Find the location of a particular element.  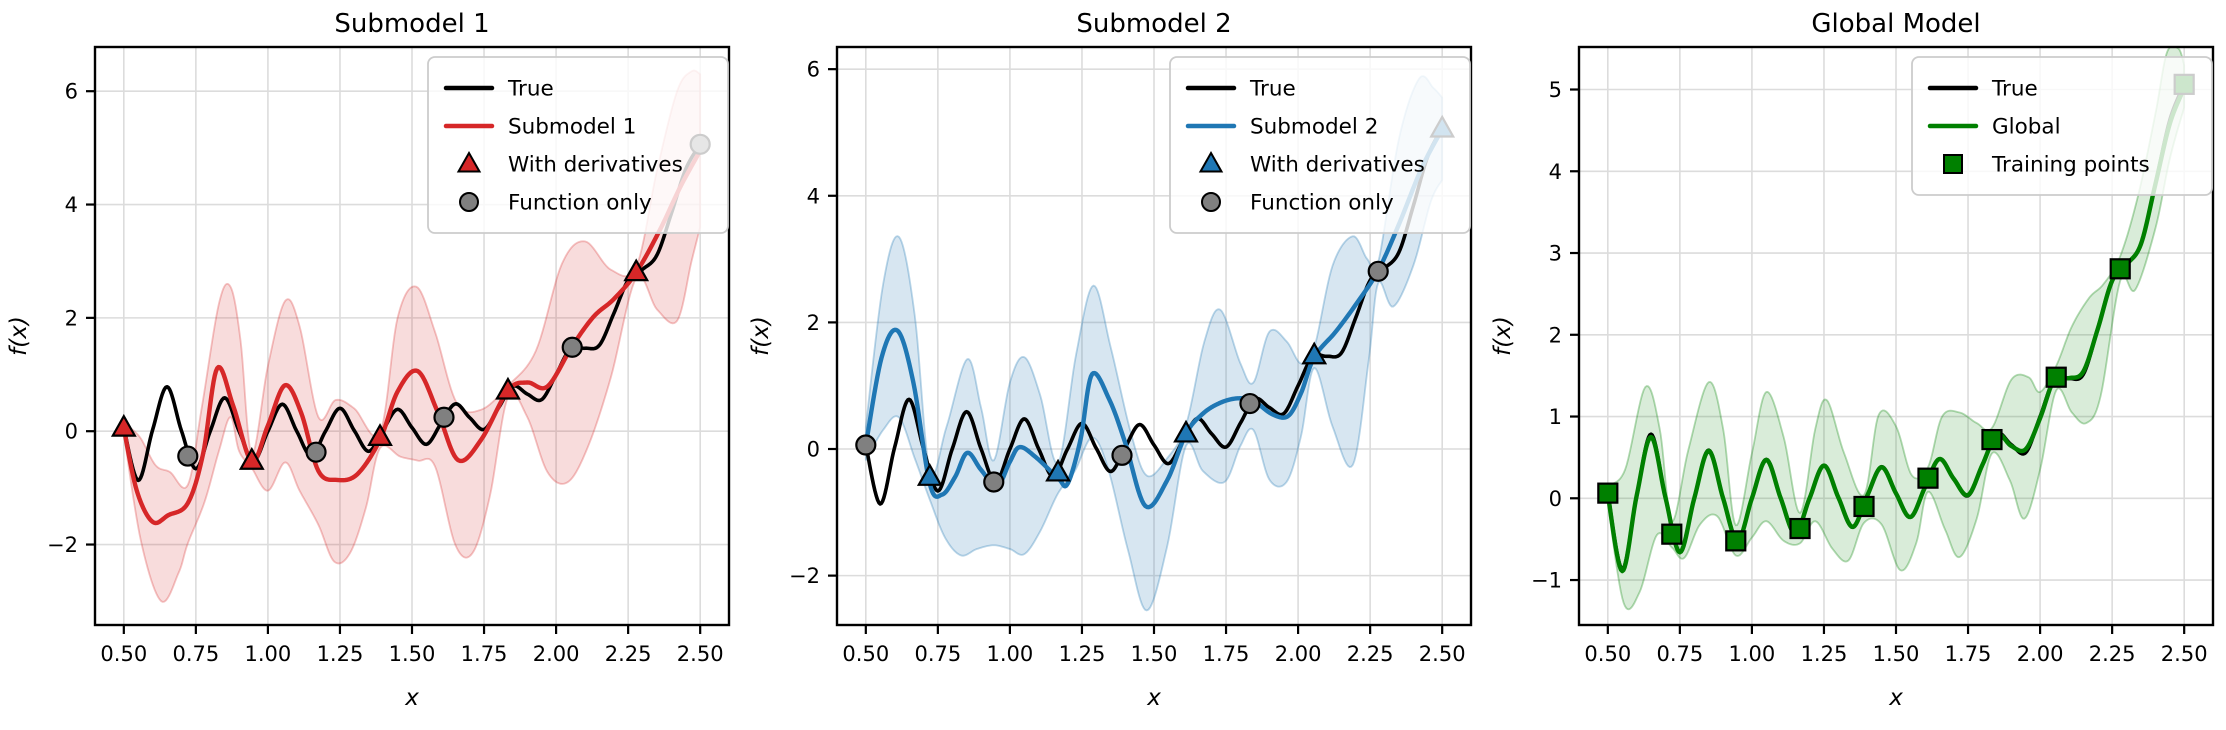

legend-label: Training points is located at coordinates (2070, 165).